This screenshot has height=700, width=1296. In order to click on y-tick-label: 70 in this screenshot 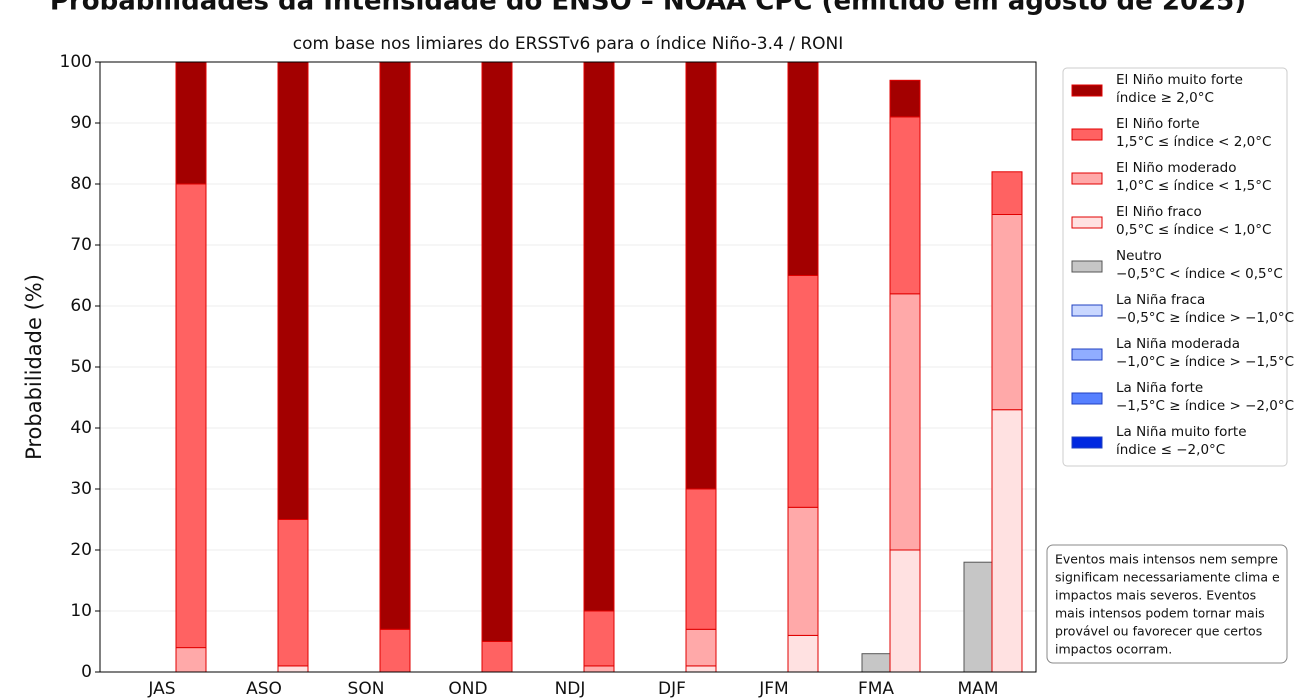, I will do `click(81, 245)`.